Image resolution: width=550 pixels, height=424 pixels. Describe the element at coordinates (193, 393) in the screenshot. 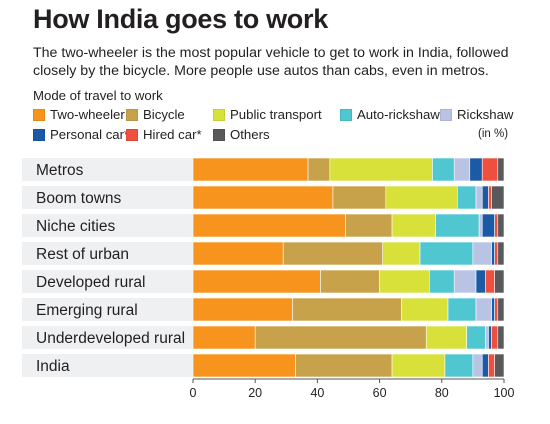

I see `x-tick-label: 0` at that location.